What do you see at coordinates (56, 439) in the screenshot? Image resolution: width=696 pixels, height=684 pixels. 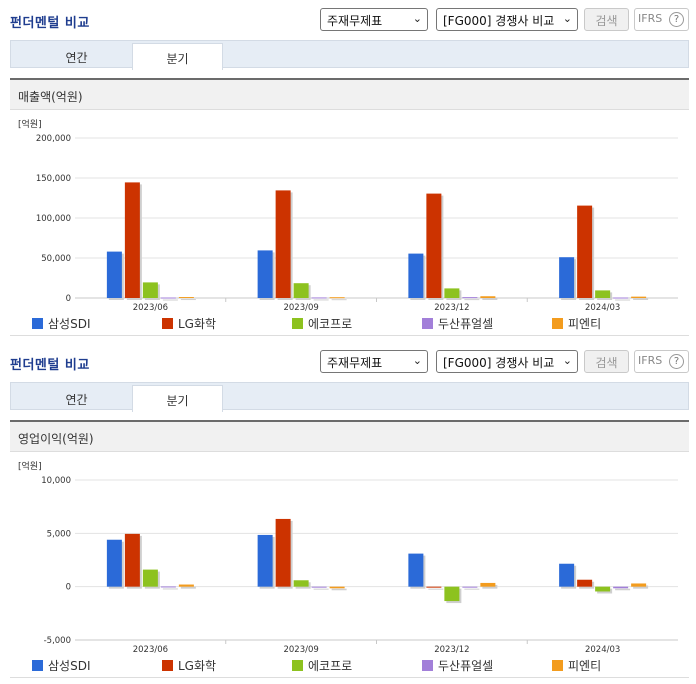 I see `chart-title: 영업이익(억원)` at bounding box center [56, 439].